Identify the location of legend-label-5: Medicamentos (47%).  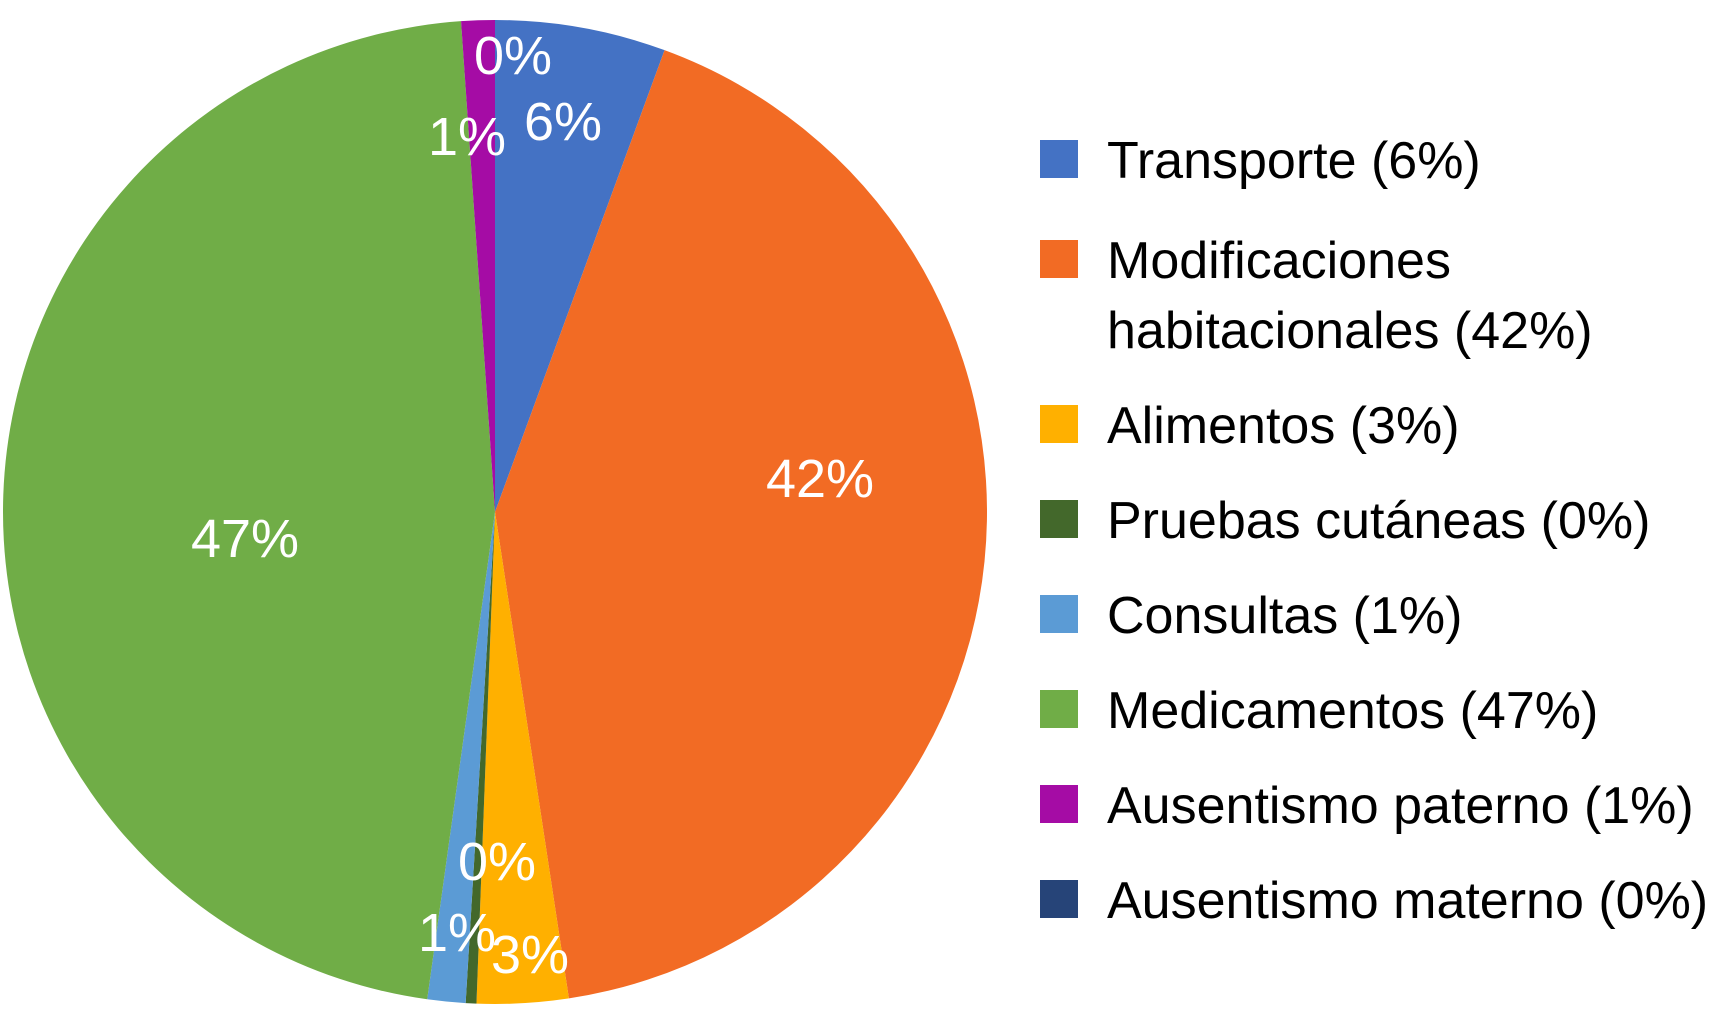
(1352, 711).